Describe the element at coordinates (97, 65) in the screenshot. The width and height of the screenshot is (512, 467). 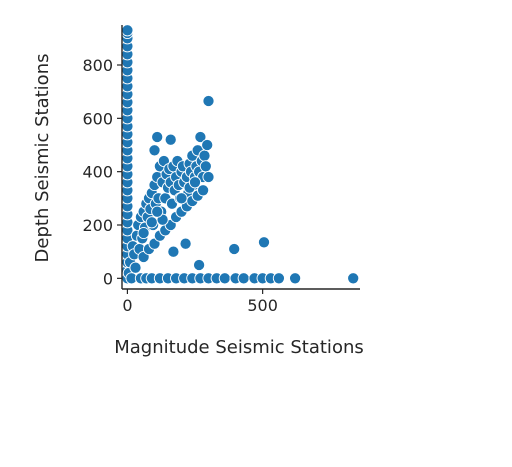
I see `y-tick-label: 800` at that location.